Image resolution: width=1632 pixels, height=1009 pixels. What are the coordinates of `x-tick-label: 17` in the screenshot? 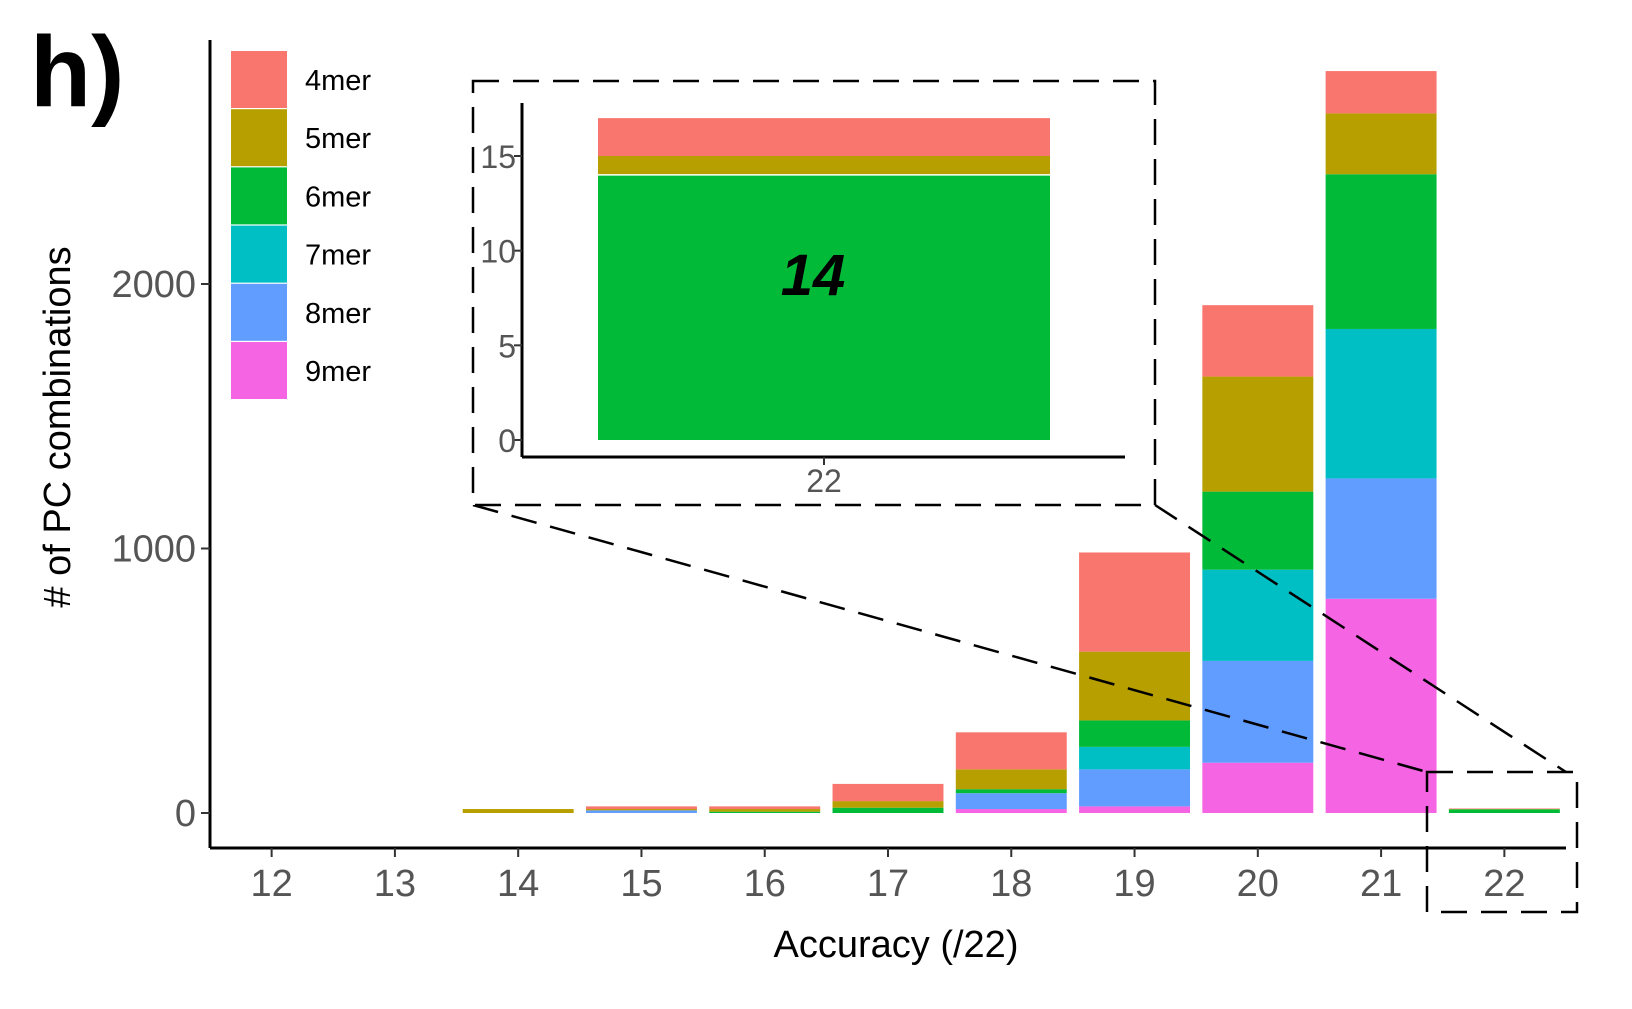 It's located at (888, 884).